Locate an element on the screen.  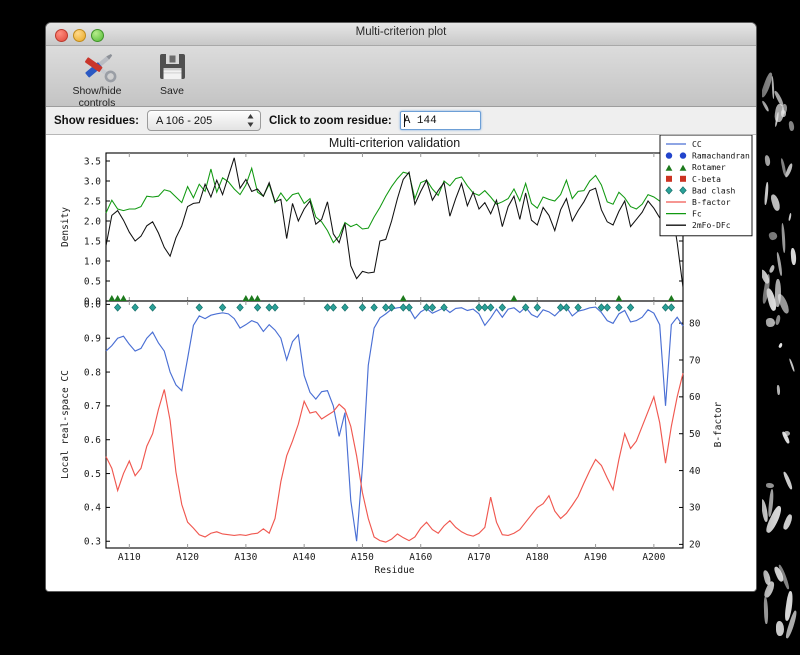
svg-text: Bad clash is located at coordinates (714, 190).